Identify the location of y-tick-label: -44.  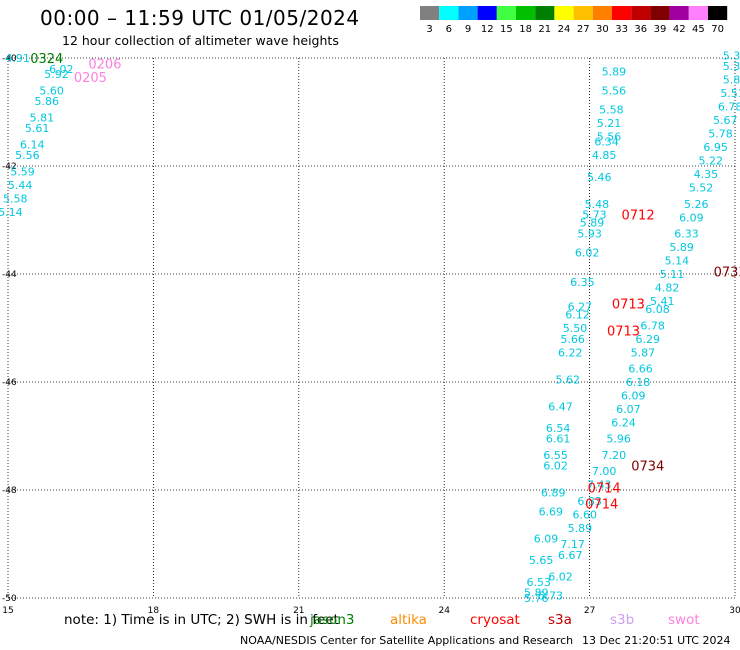
(9, 275).